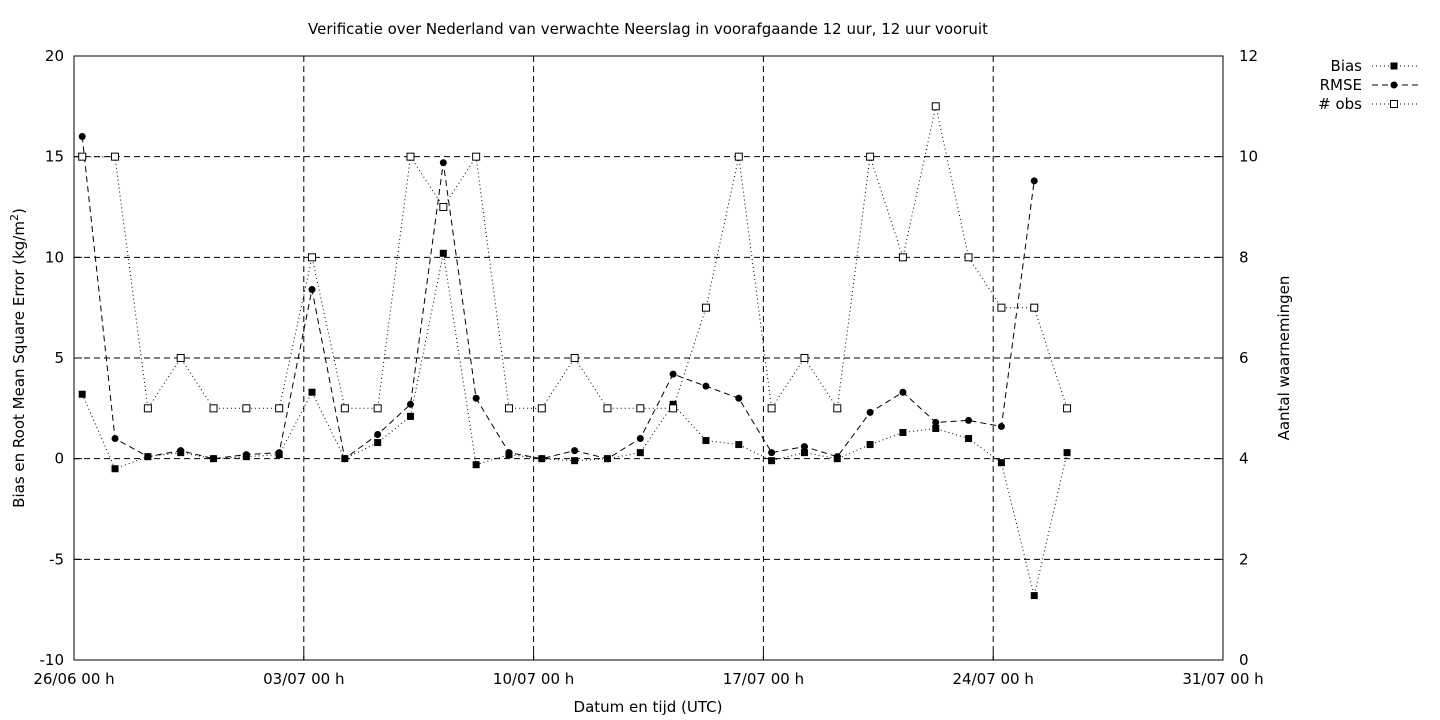 The image size is (1440, 720). Describe the element at coordinates (19, 364) in the screenshot. I see `y-axis-label-main: Bias en Root Mean Square Error (kg/m` at that location.